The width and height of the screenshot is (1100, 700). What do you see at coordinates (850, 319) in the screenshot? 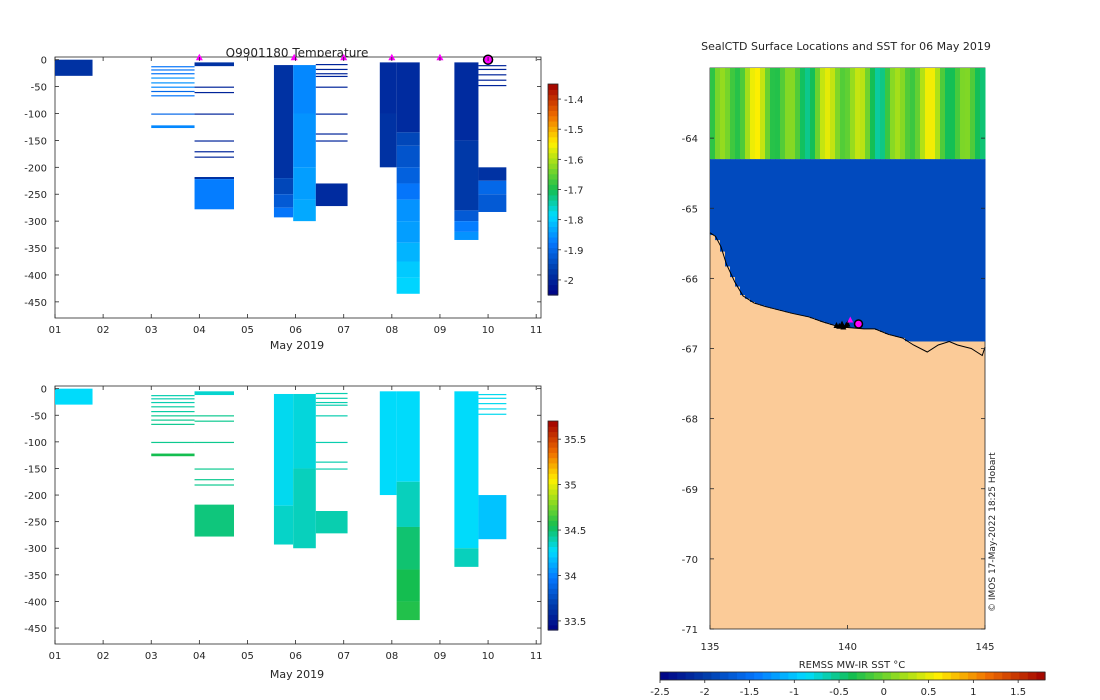
I see `seal-latest` at bounding box center [850, 319].